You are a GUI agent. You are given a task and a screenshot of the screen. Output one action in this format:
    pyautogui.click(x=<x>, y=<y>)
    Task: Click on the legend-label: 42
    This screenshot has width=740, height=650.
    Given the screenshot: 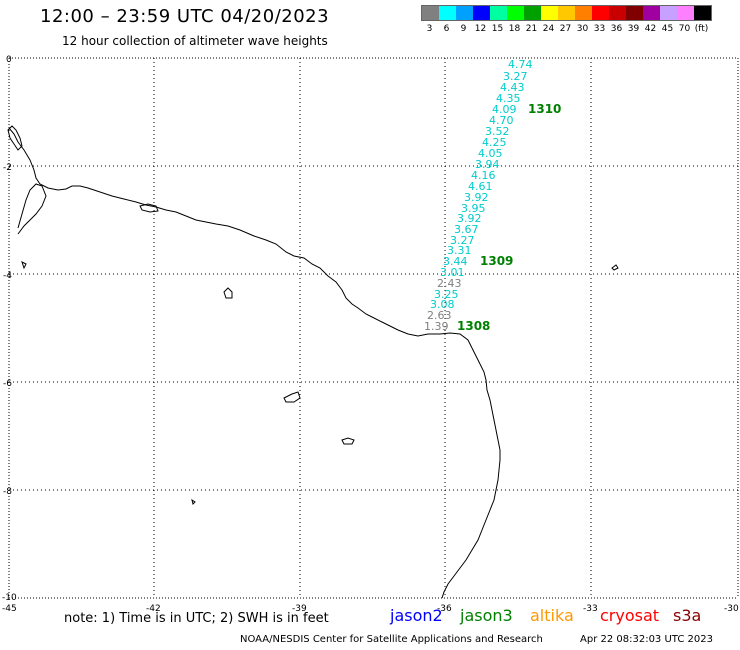 What is the action you would take?
    pyautogui.click(x=650, y=29)
    